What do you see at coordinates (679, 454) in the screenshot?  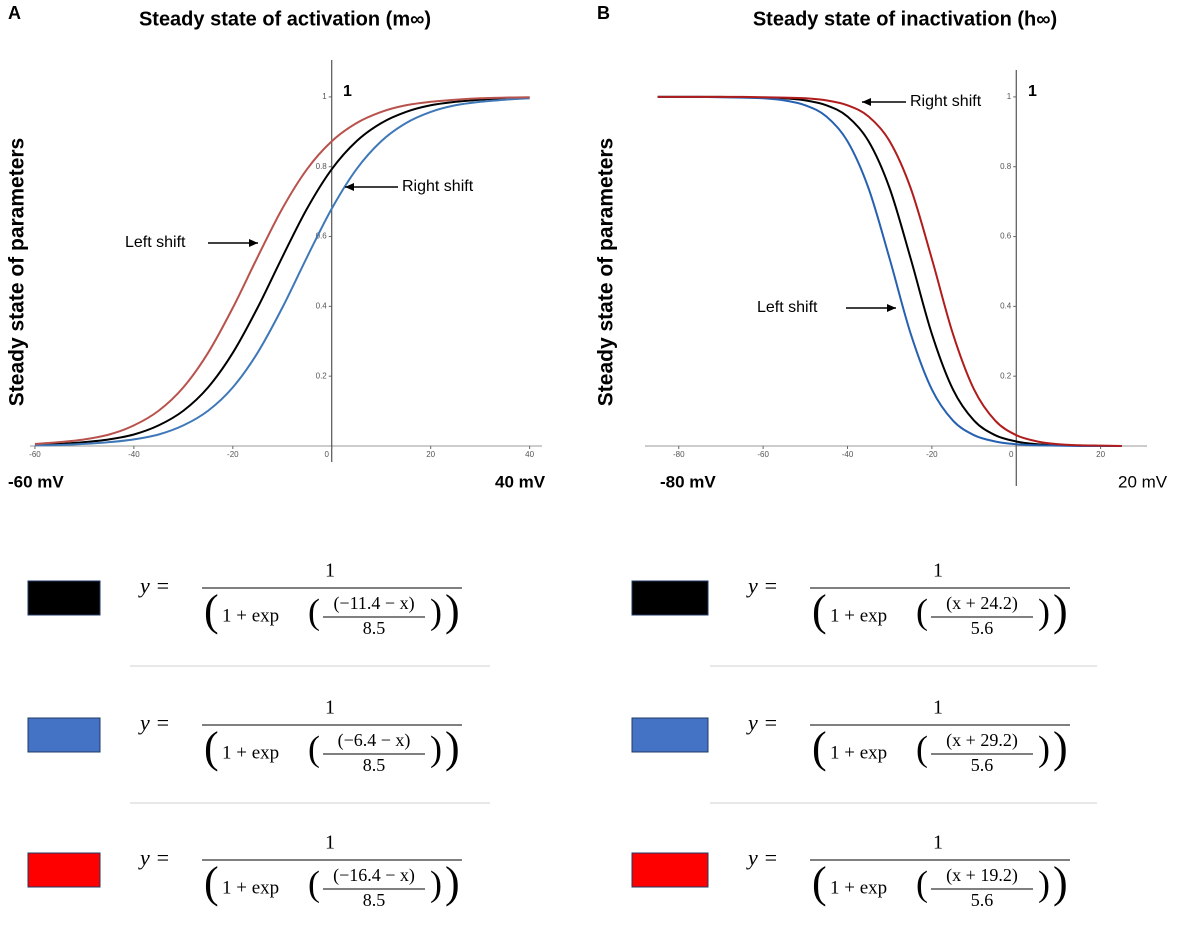 I see `x-tick-label: -80` at bounding box center [679, 454].